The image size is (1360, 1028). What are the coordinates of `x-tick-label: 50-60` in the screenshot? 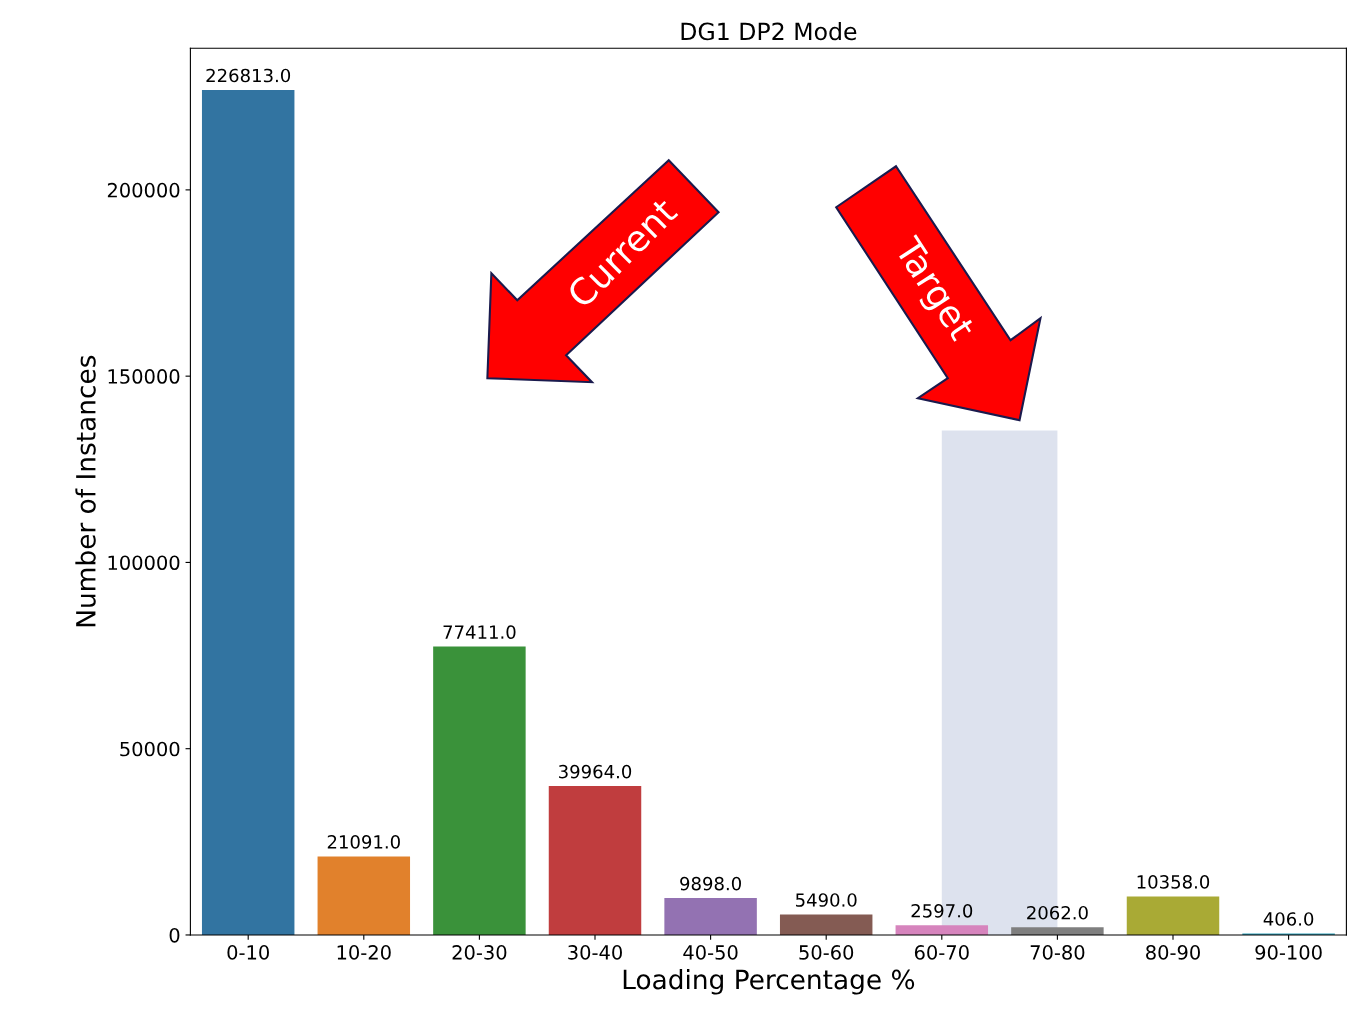 It's located at (826, 952).